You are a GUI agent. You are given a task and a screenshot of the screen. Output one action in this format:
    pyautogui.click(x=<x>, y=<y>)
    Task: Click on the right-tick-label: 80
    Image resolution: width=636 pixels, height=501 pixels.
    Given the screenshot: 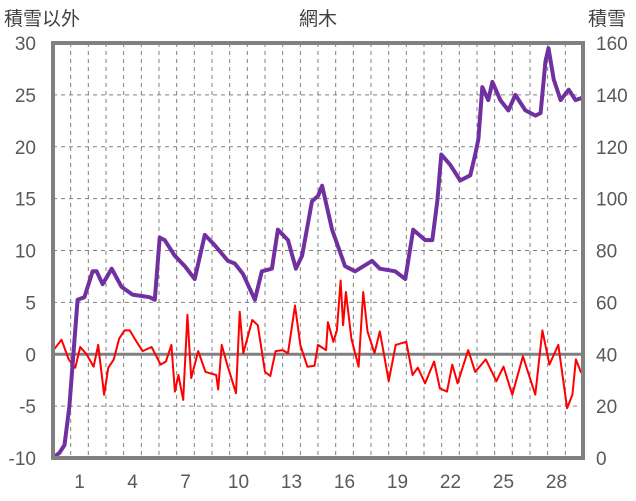 What is the action you would take?
    pyautogui.click(x=606, y=252)
    